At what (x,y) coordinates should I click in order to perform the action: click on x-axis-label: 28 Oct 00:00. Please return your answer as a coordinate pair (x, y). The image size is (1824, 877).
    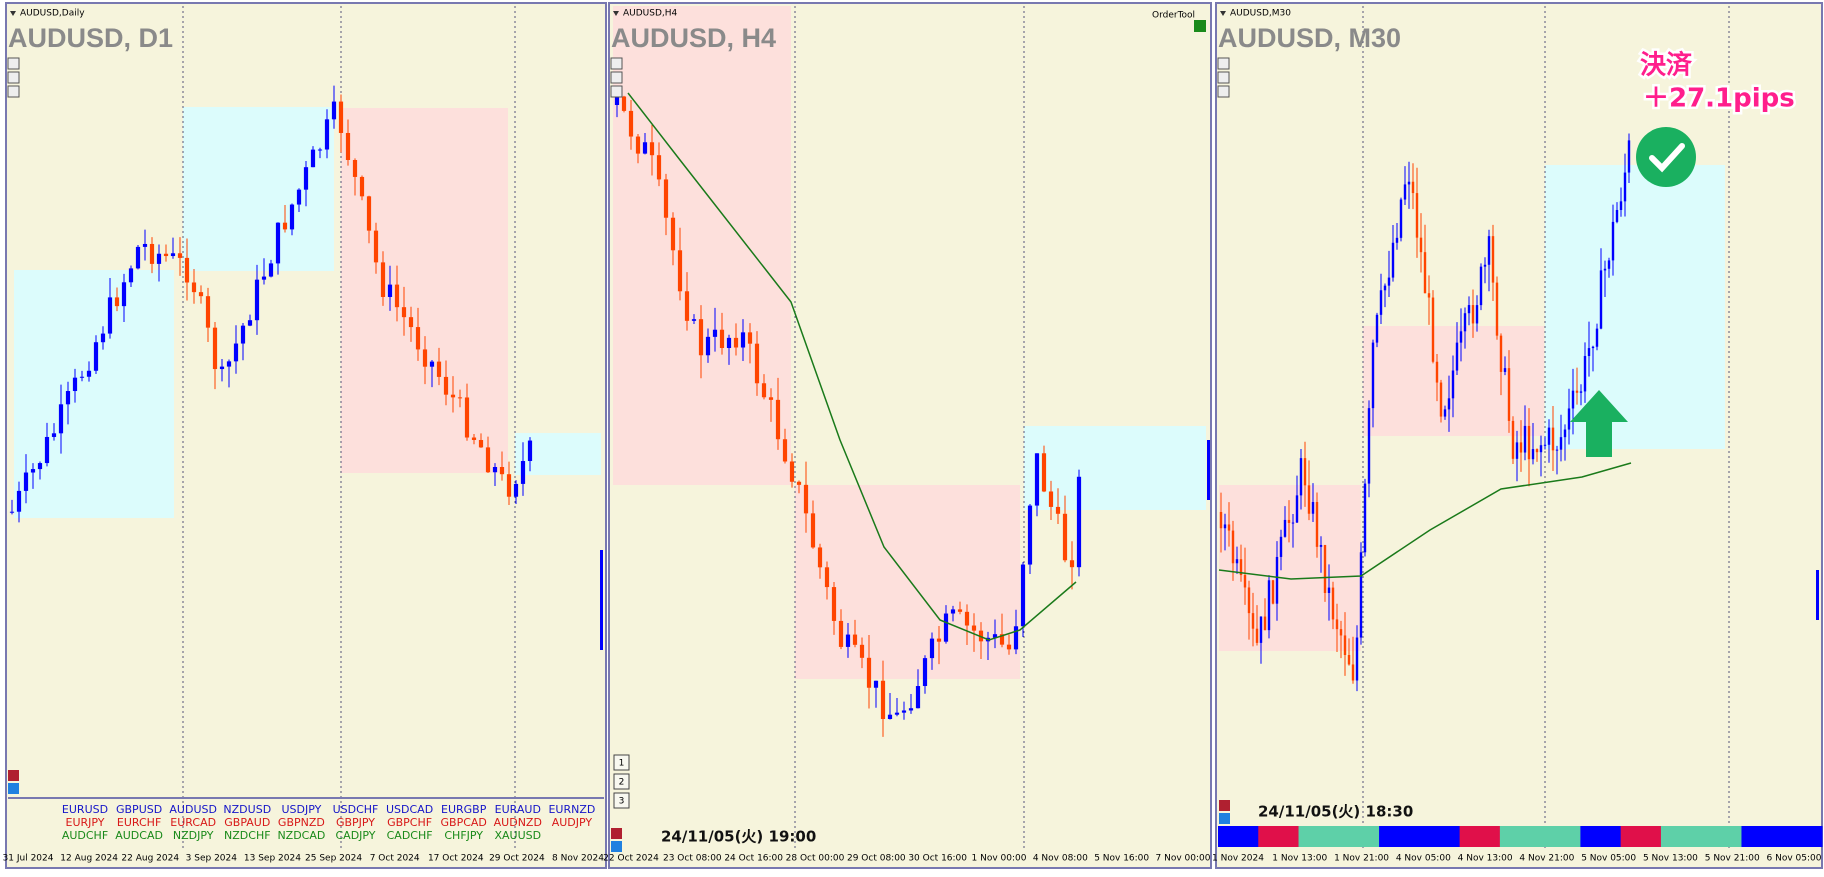
    Looking at the image, I should click on (815, 859).